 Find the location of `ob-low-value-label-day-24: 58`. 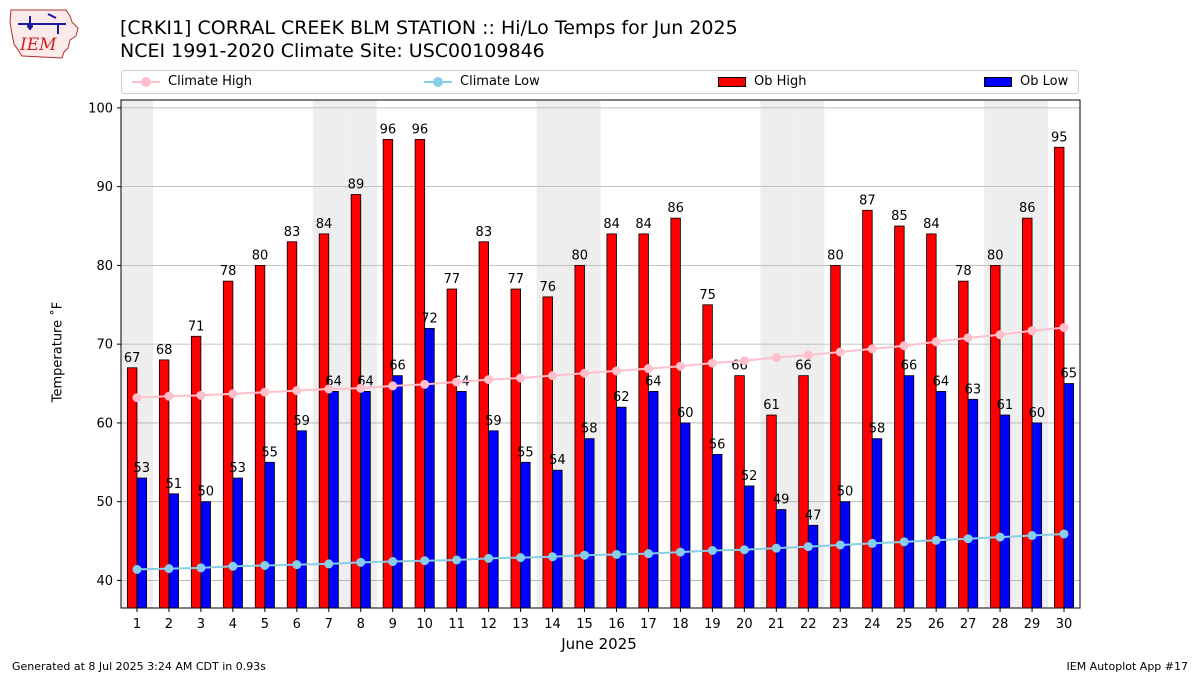

ob-low-value-label-day-24: 58 is located at coordinates (877, 429).